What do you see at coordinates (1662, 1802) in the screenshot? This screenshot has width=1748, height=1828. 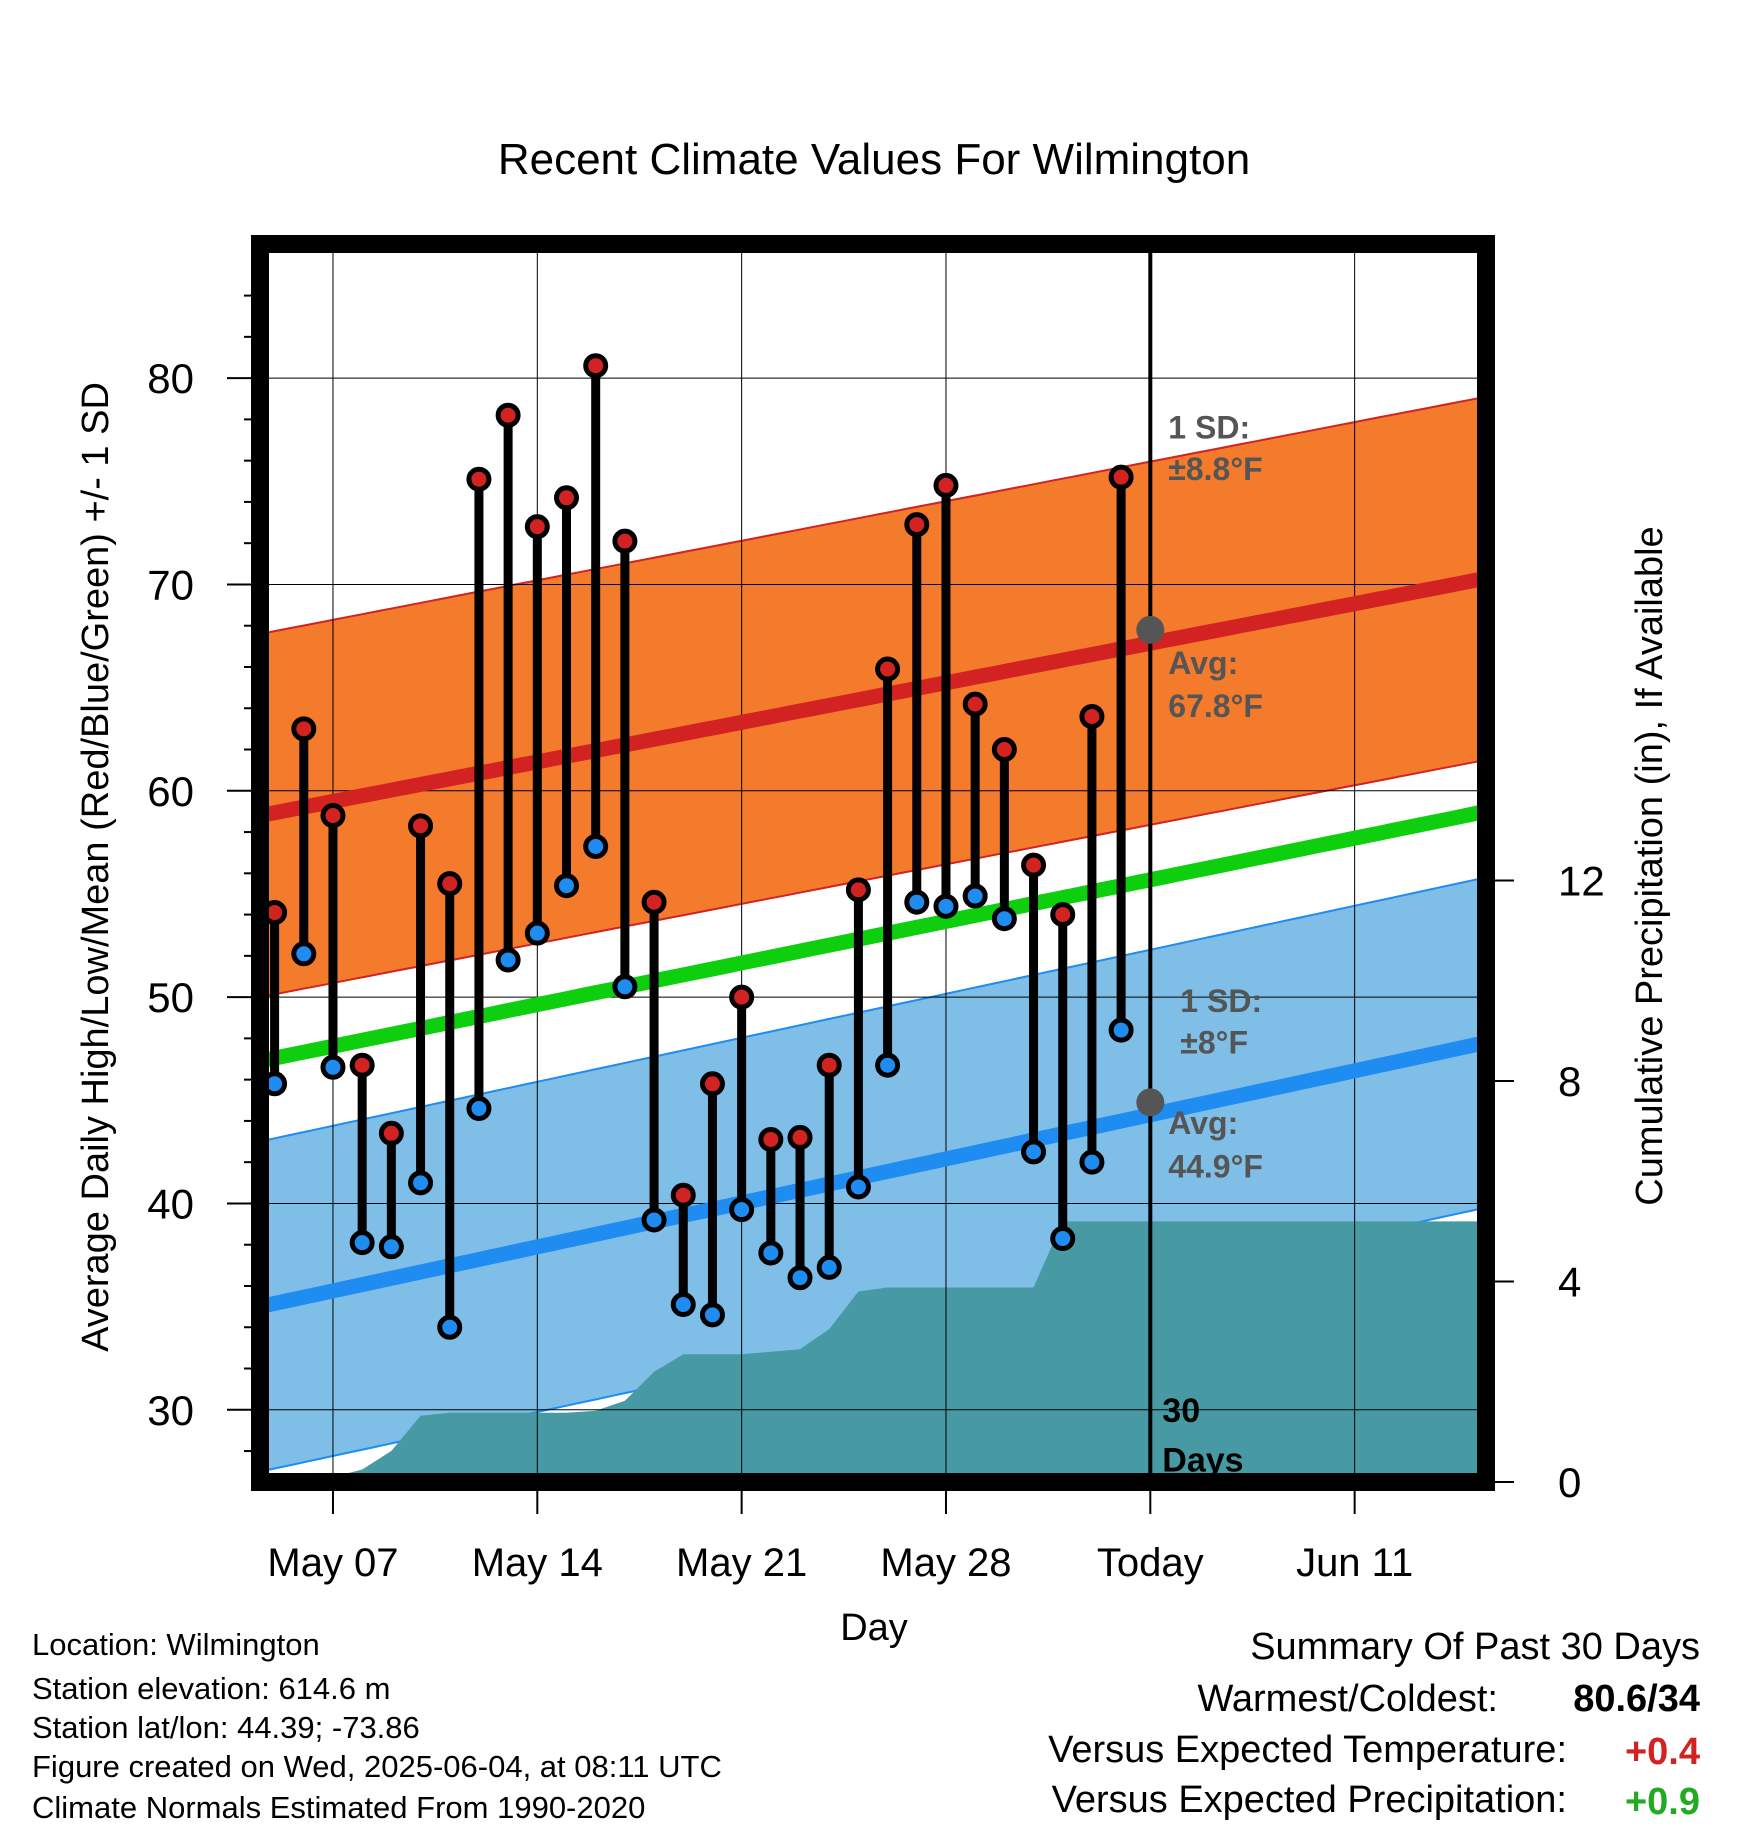 I see `summary-precip-value: +0.9` at bounding box center [1662, 1802].